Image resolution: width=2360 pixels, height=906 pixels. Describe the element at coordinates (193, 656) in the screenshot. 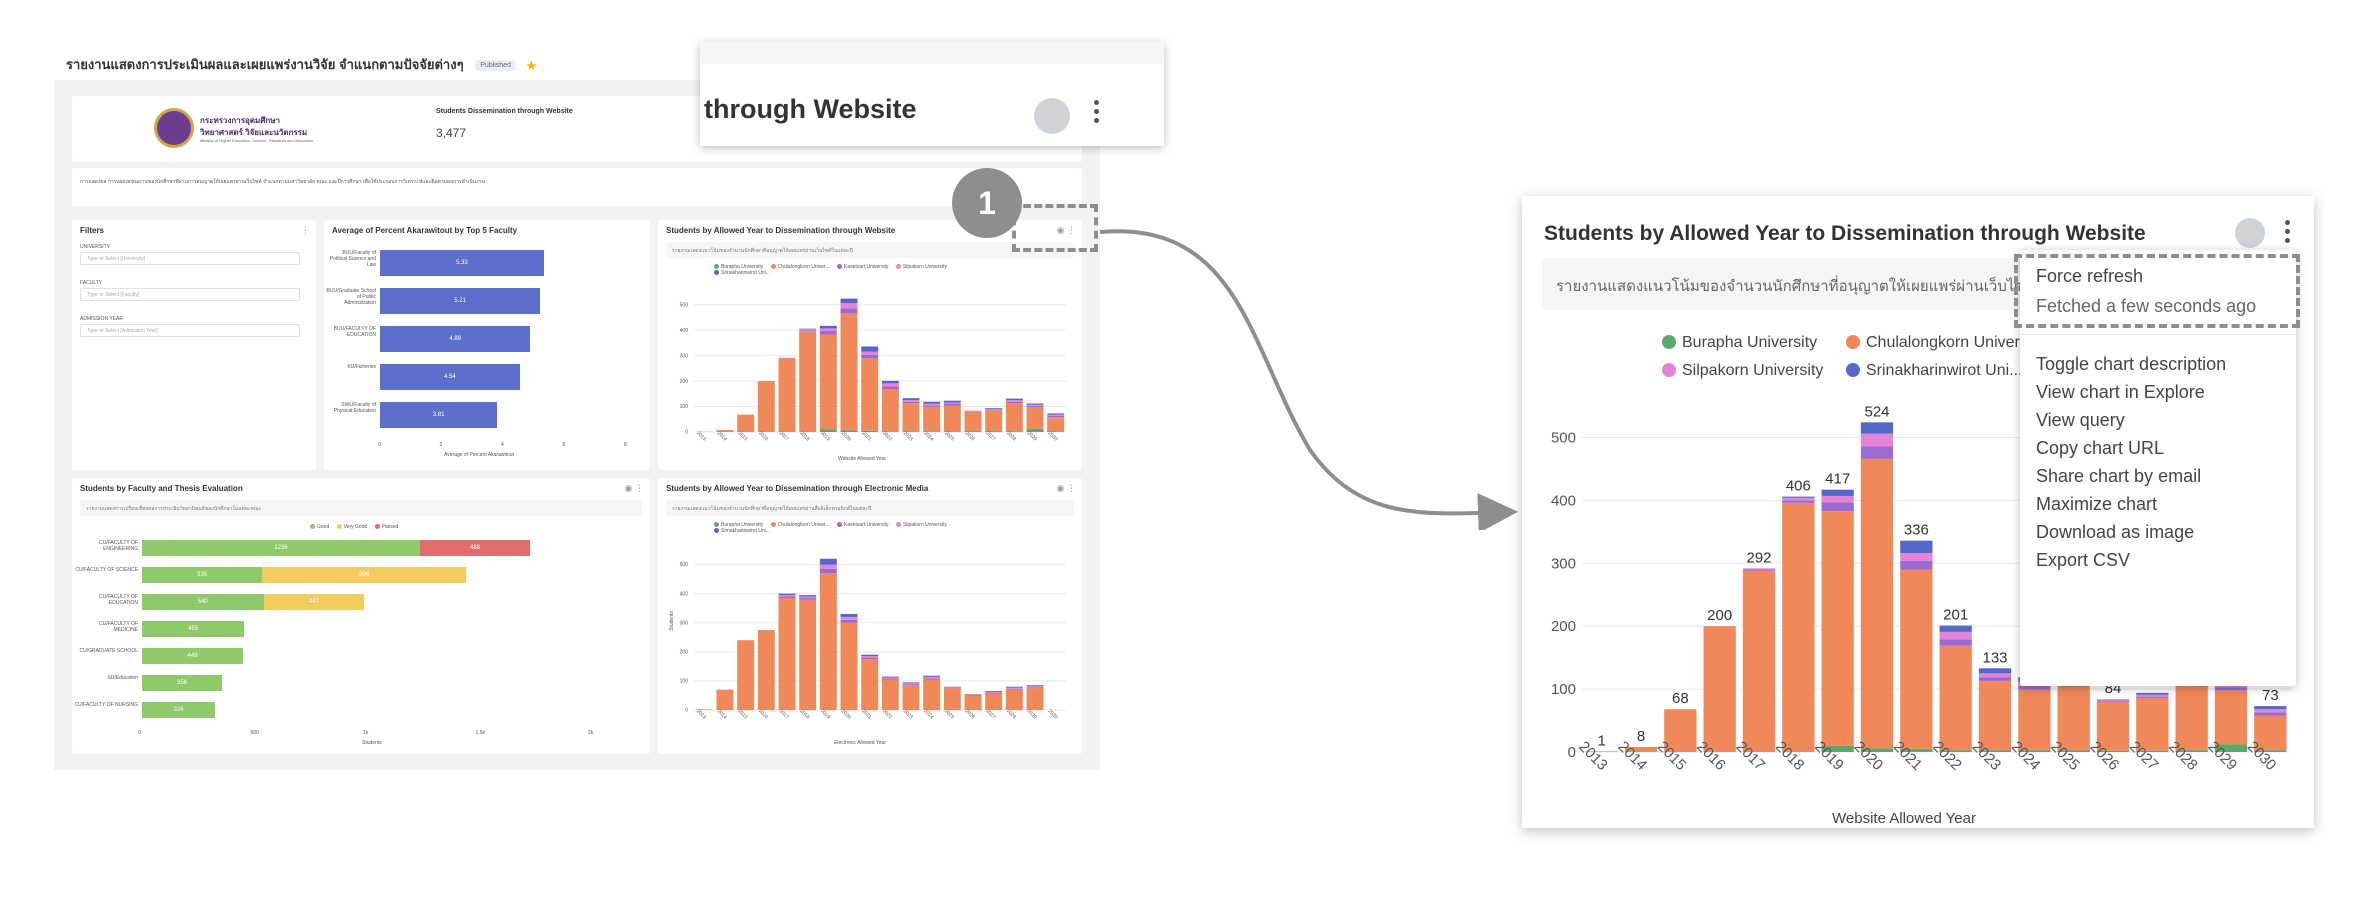

I see `thesis-bar-segment: 449` at that location.